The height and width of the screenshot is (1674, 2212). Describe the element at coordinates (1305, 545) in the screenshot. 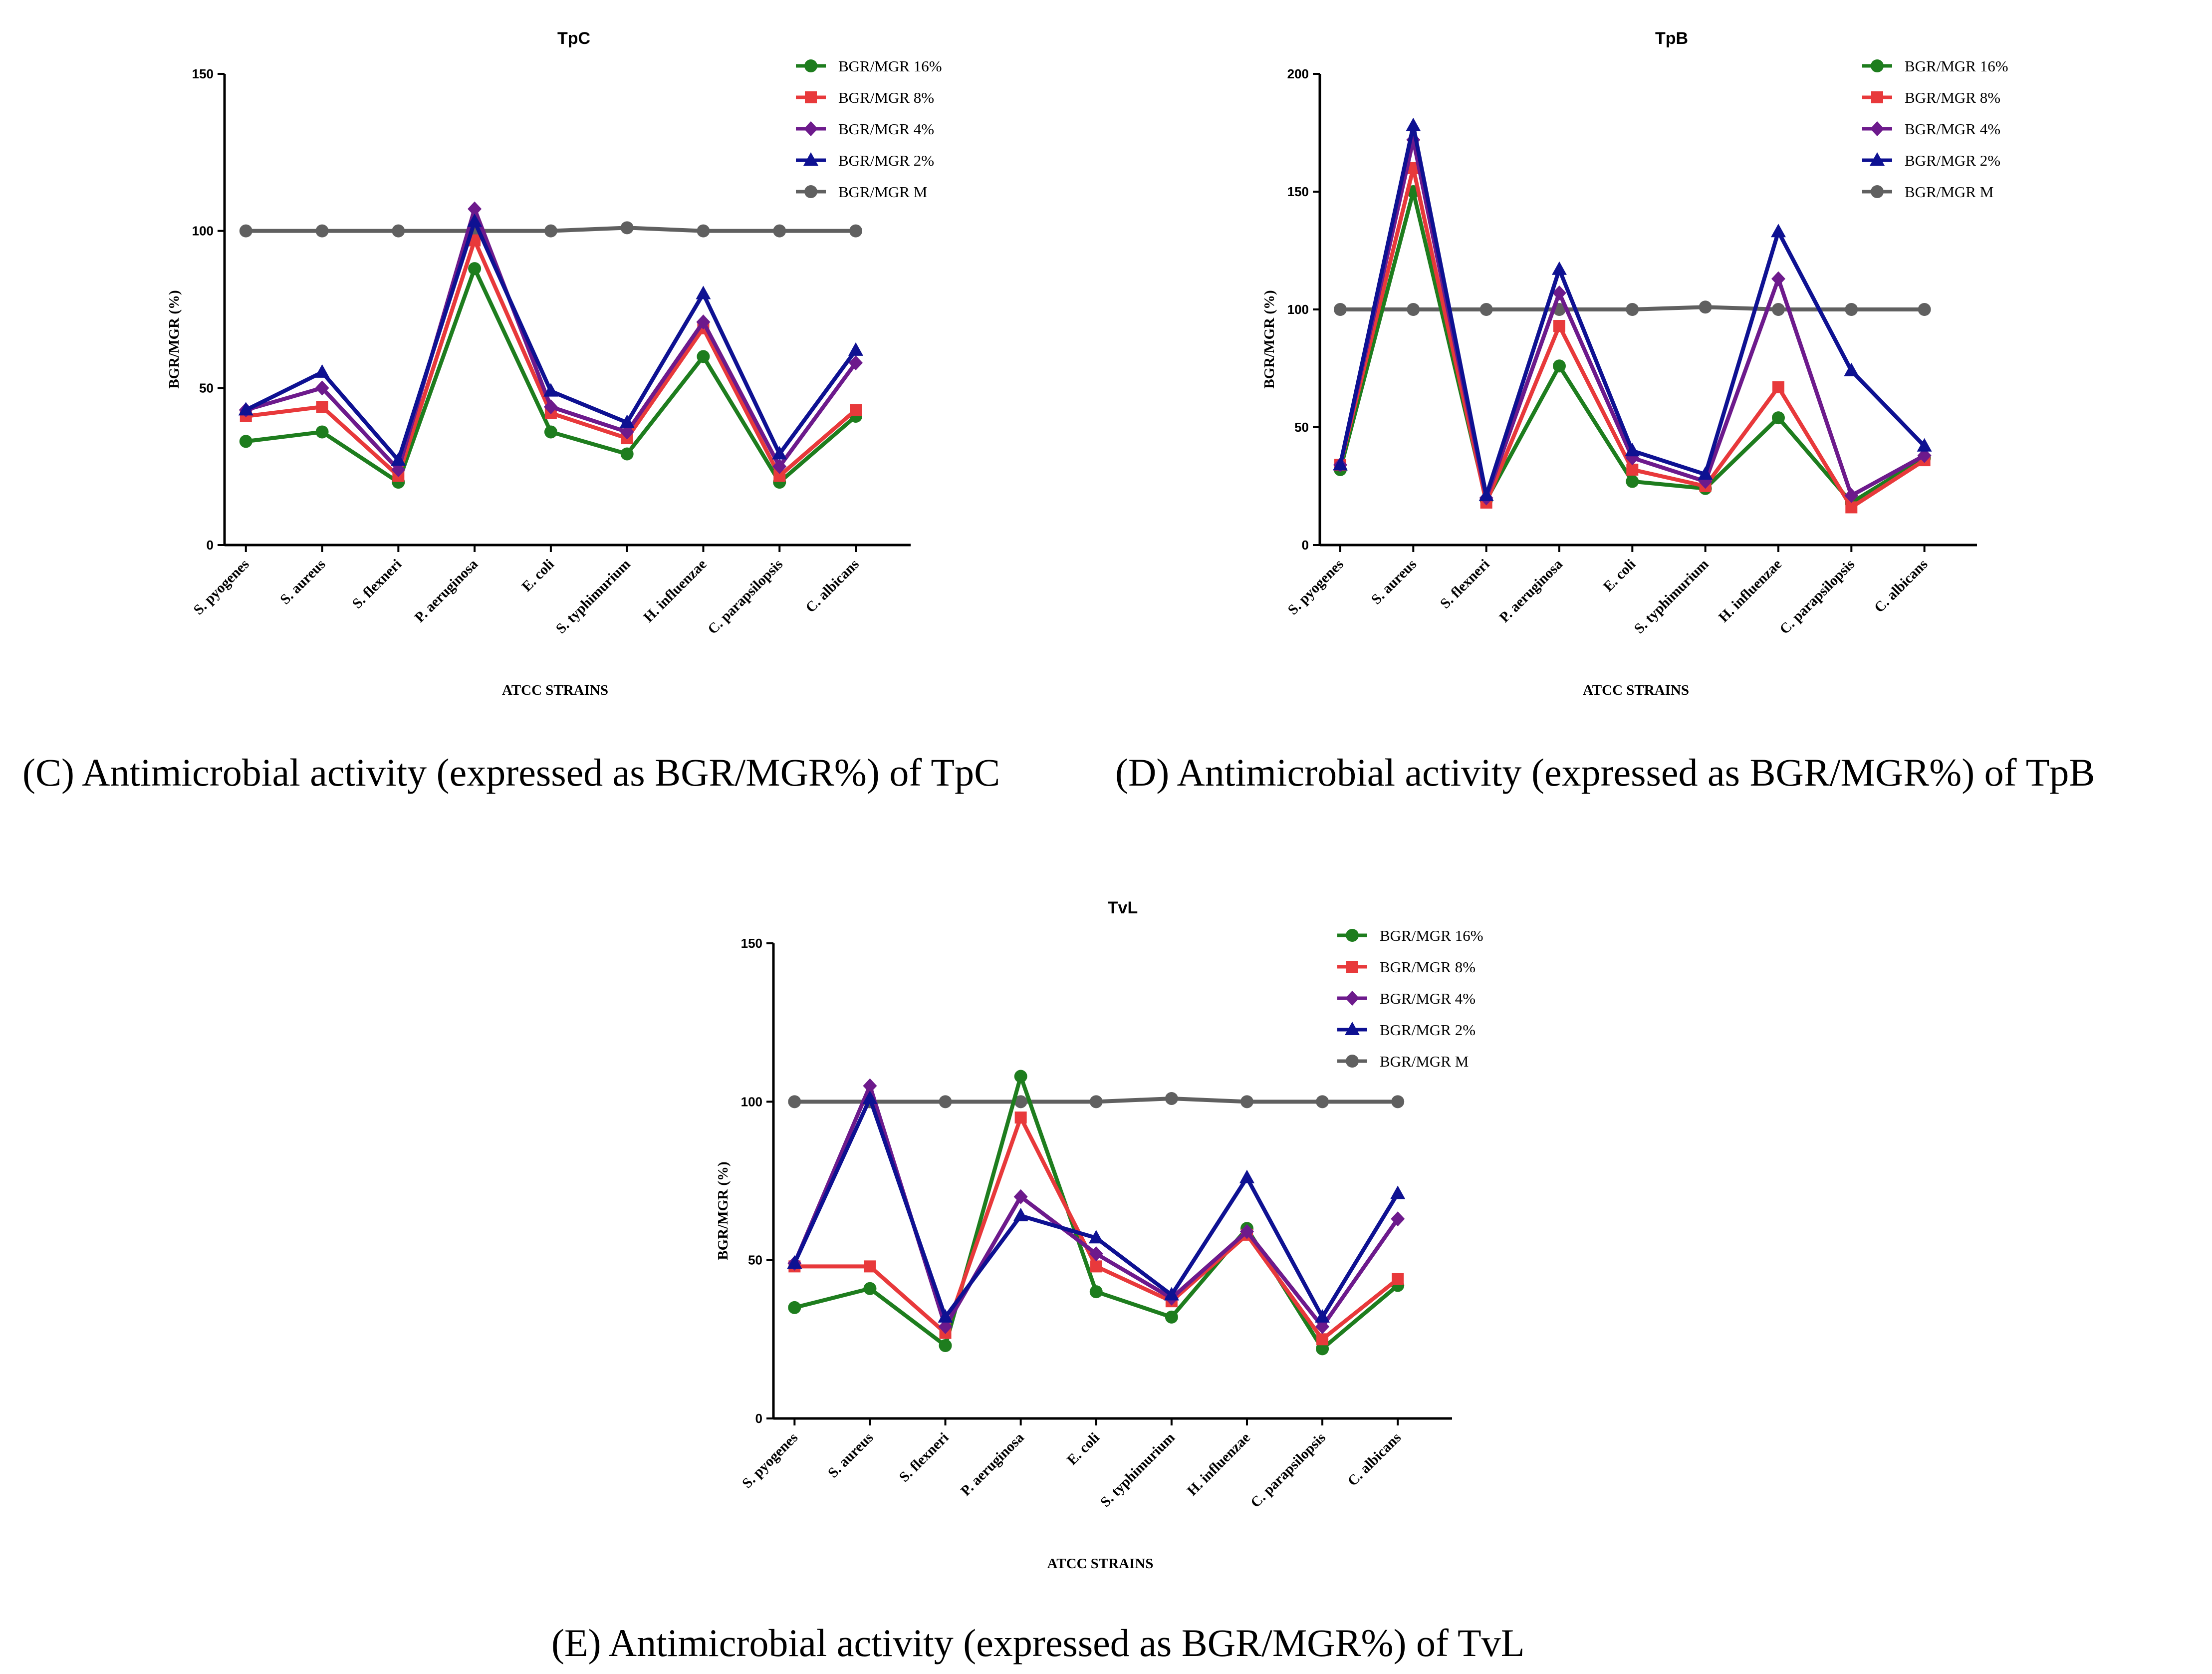

I see `tpb-ytick-label: 0` at that location.